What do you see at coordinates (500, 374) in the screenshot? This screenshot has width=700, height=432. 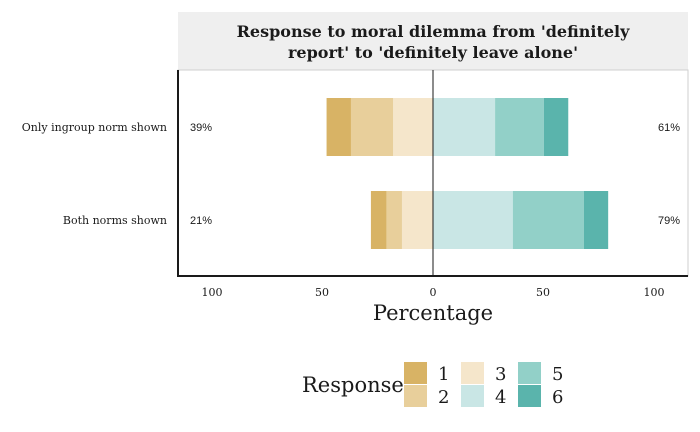 I see `legend-label-3: 3` at bounding box center [500, 374].